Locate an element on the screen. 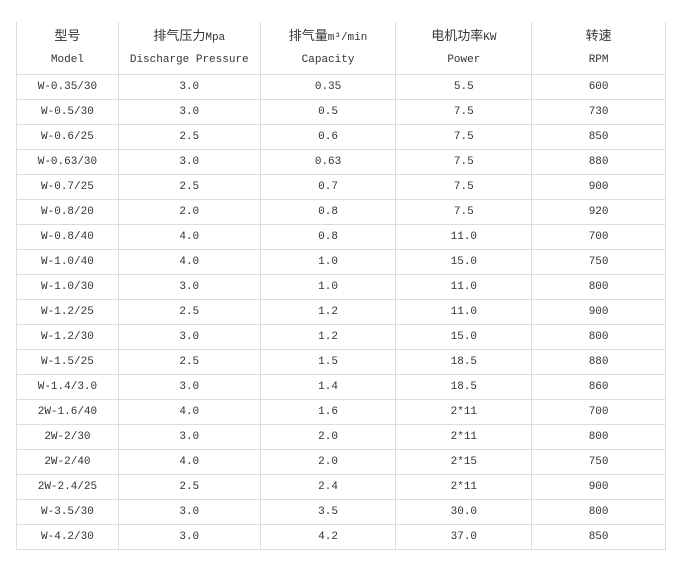 The image size is (678, 564). cell-capacity: 0.63 is located at coordinates (328, 162).